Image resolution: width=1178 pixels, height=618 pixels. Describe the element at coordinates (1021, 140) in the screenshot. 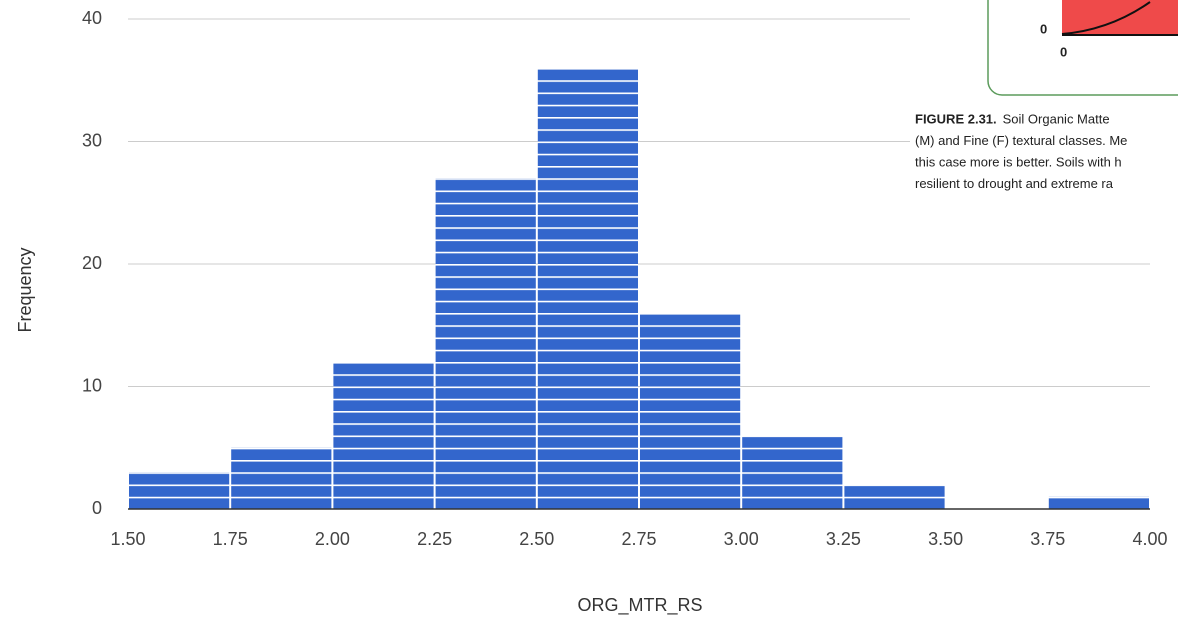

I see `caption-line: (M) and Fine (F) textural classes. Me` at that location.